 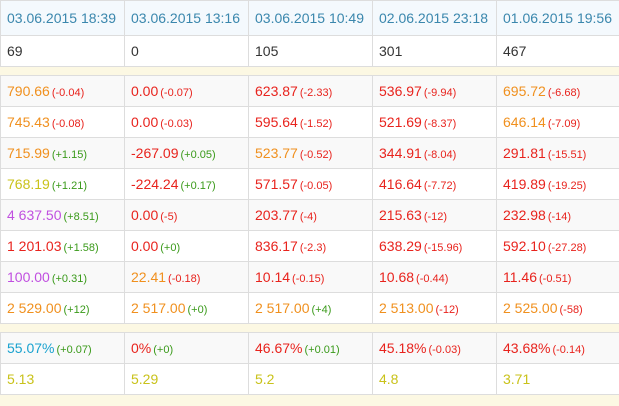 I want to click on header-date-cell: 02.06.2015 23:18, so click(x=434, y=18).